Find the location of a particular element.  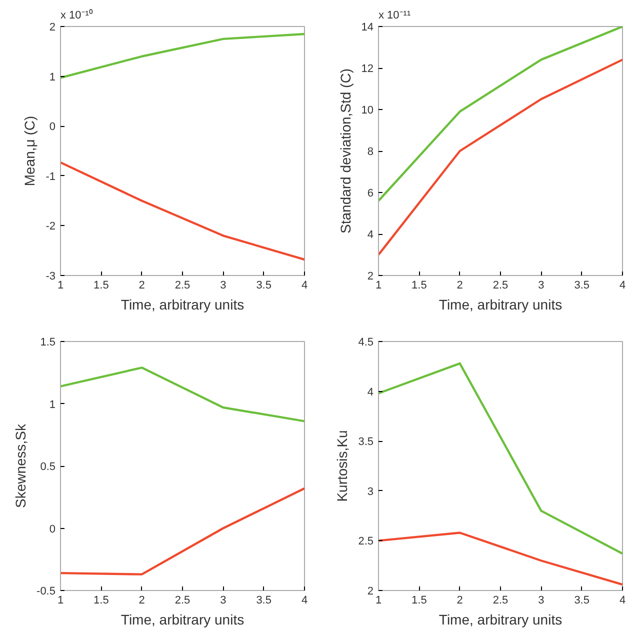

y-tick-label: -0.5 is located at coordinates (46, 592).